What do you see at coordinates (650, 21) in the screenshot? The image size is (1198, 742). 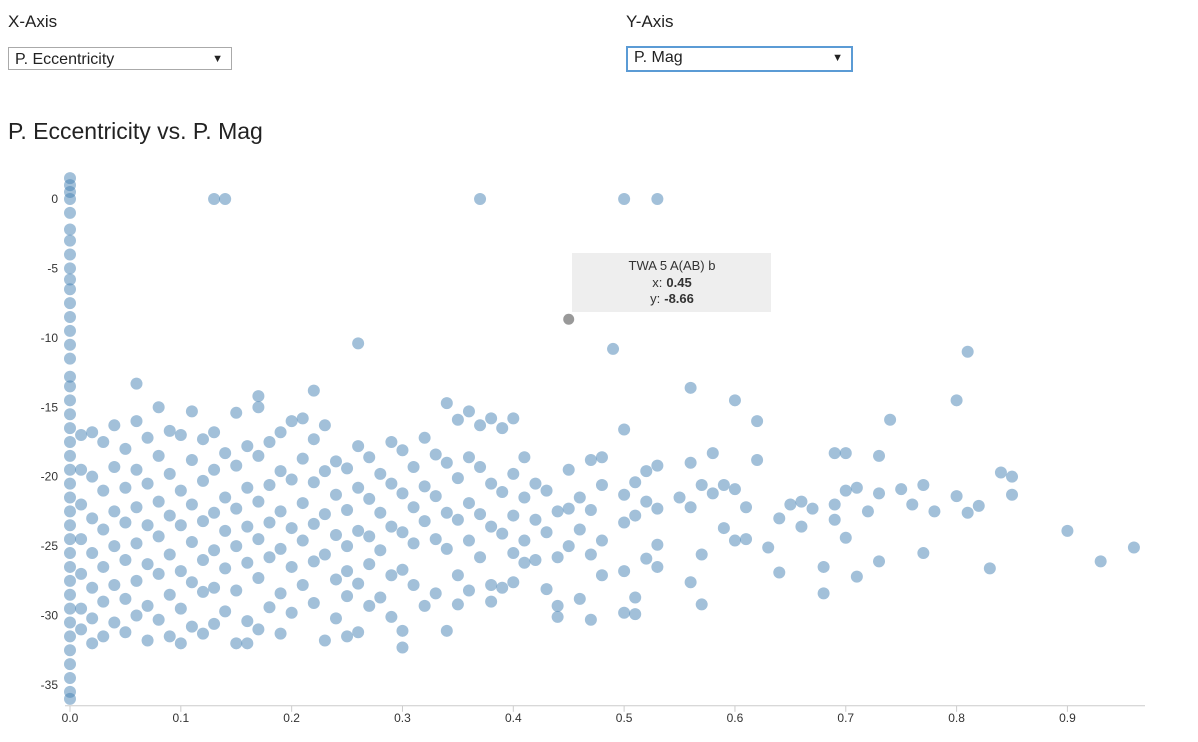 I see `y-axis-label: Y-Axis` at bounding box center [650, 21].